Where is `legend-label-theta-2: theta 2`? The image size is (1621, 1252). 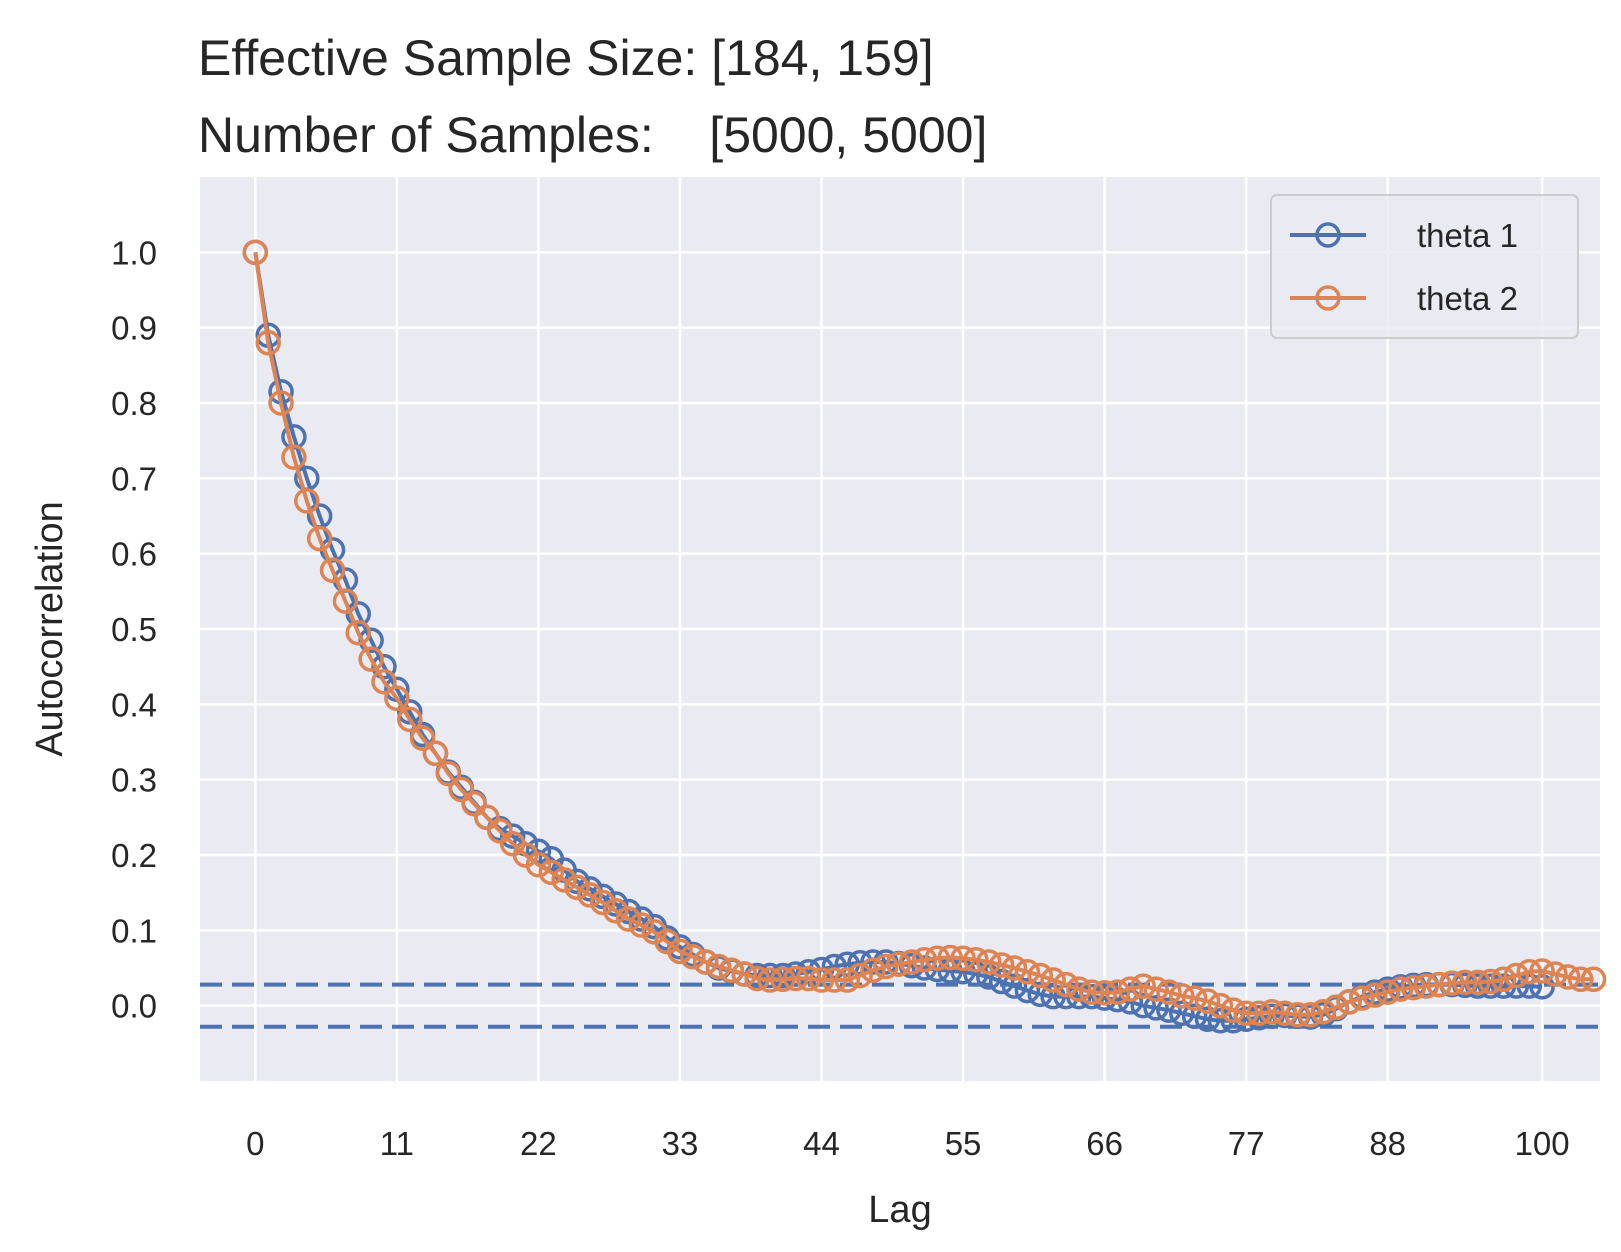 legend-label-theta-2: theta 2 is located at coordinates (1467, 298).